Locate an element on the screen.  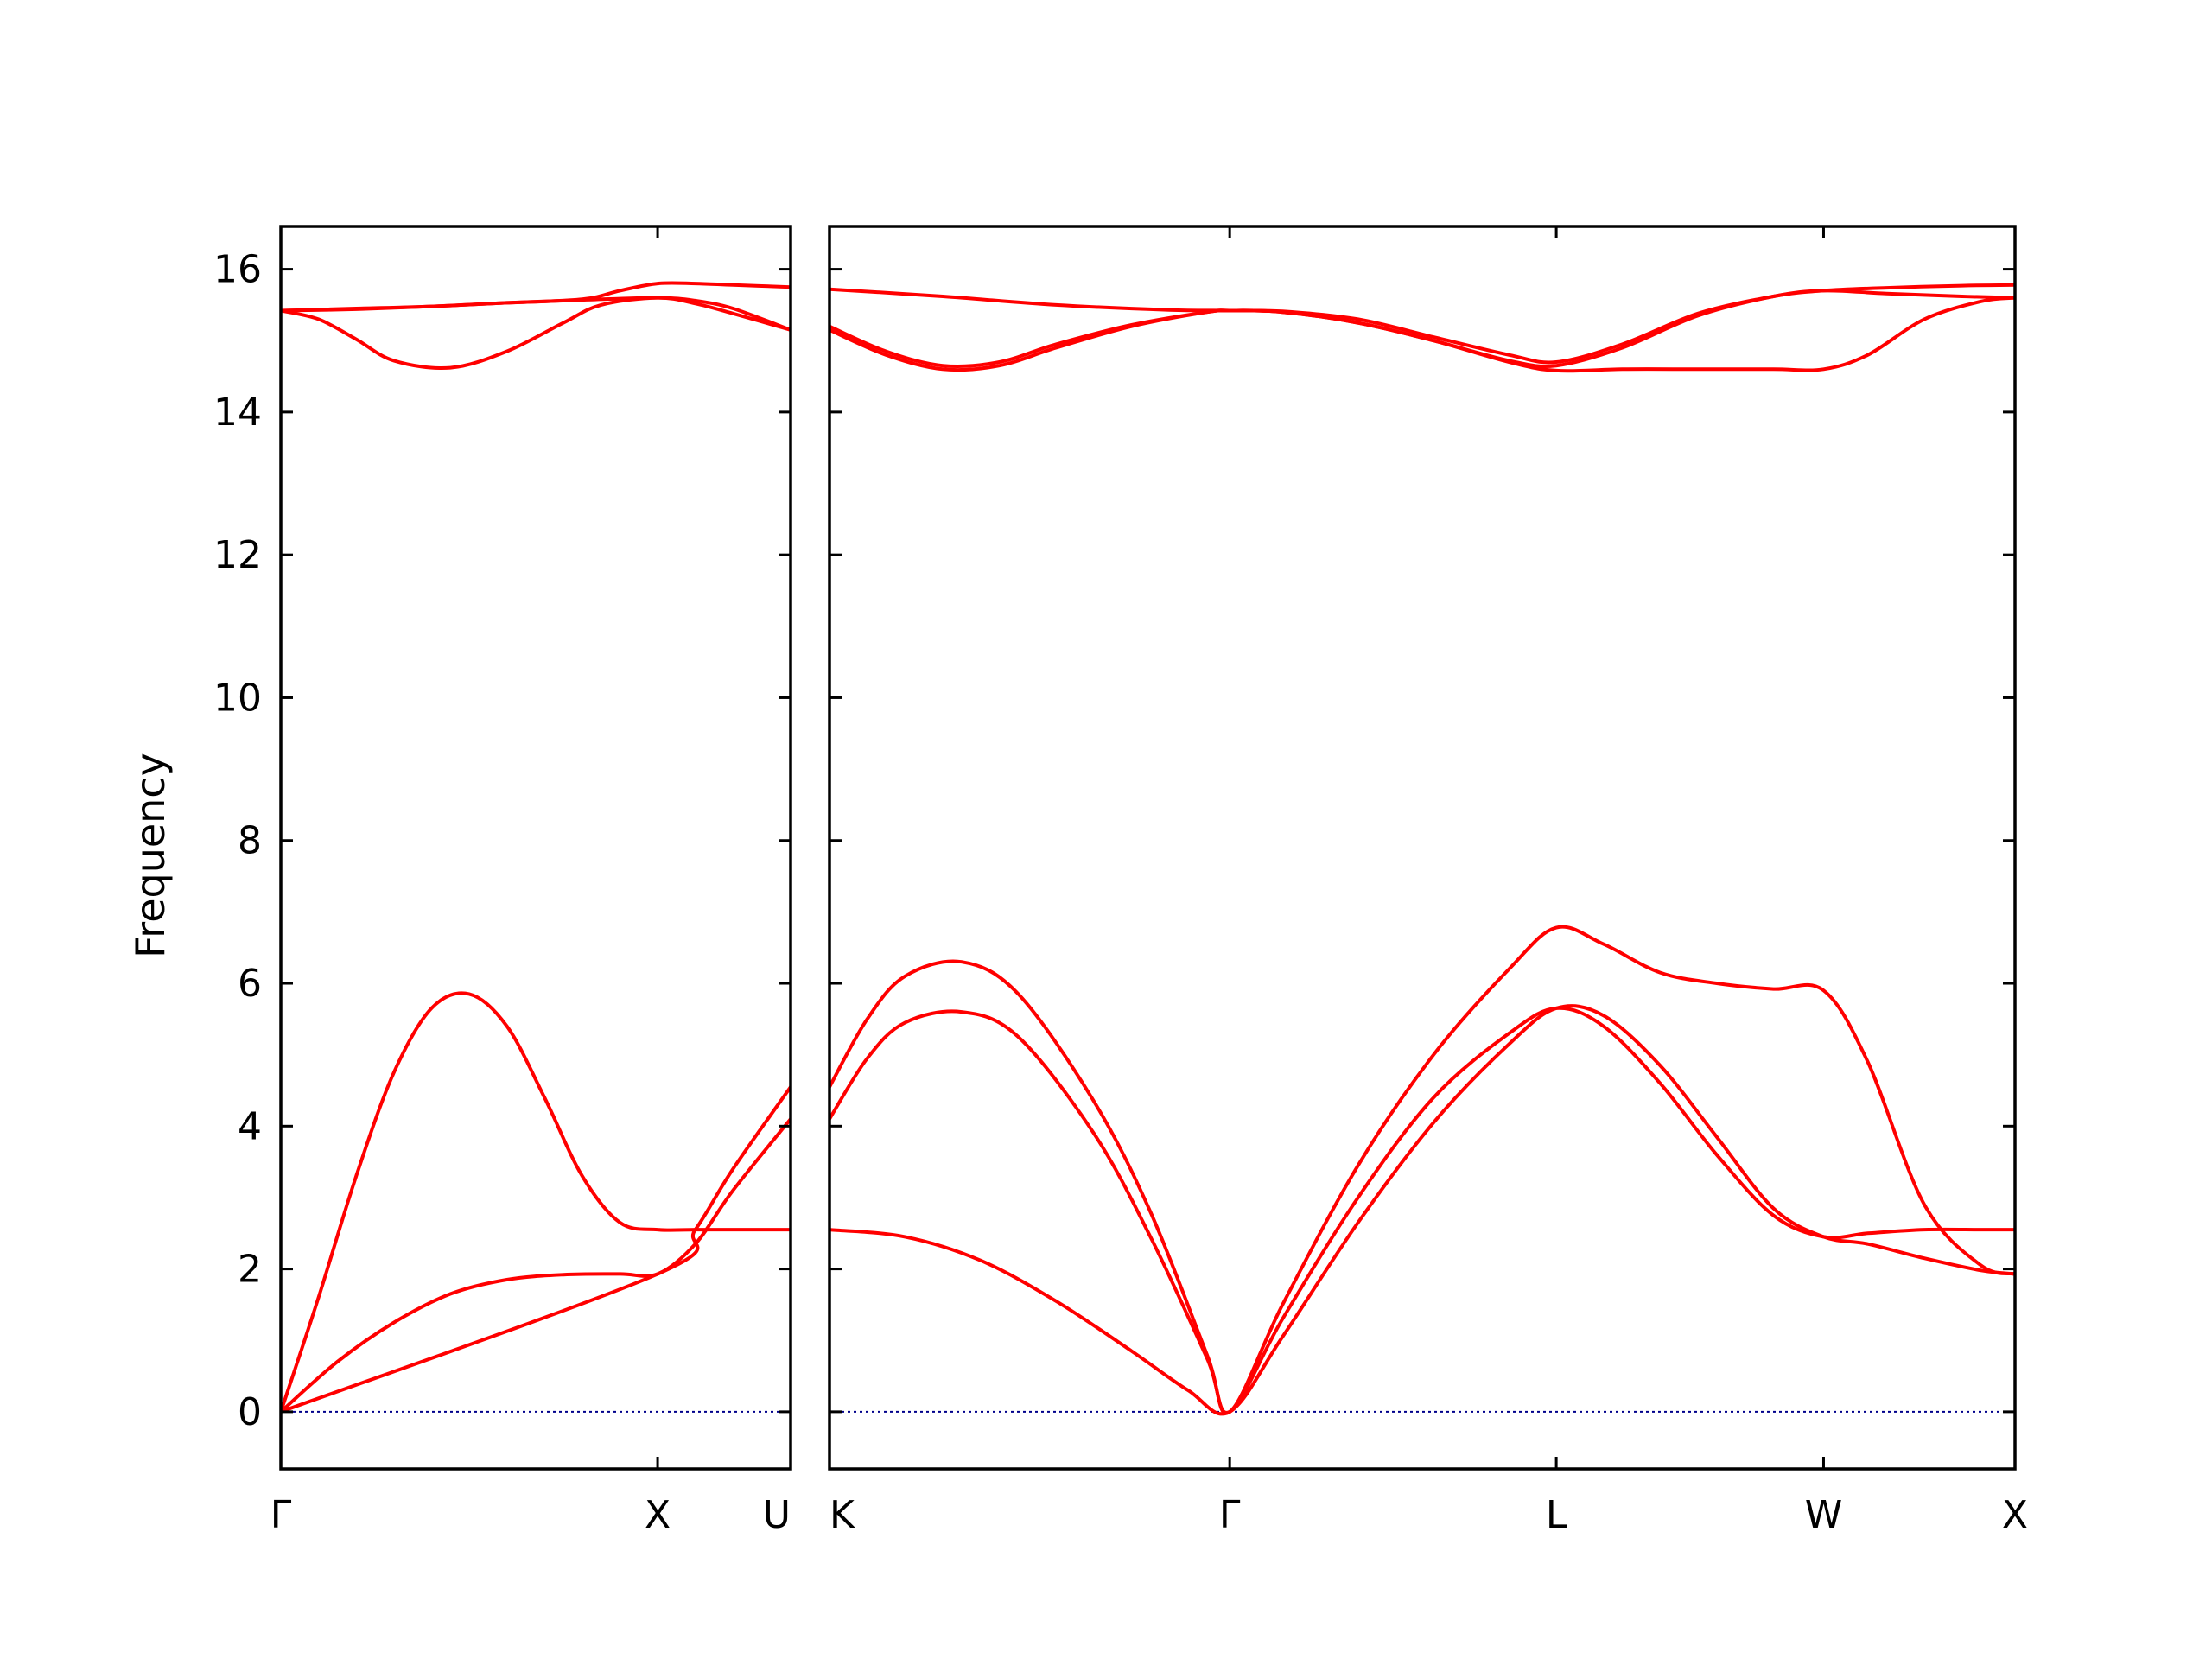
y-tick-label: 0 is located at coordinates (250, 1412).